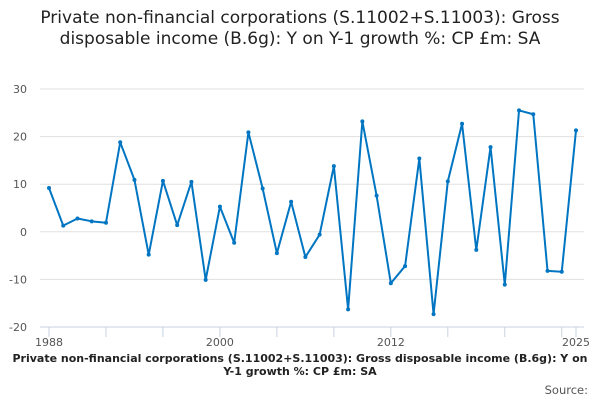  Describe the element at coordinates (576, 342) in the screenshot. I see `x-tick-label: 2025` at that location.